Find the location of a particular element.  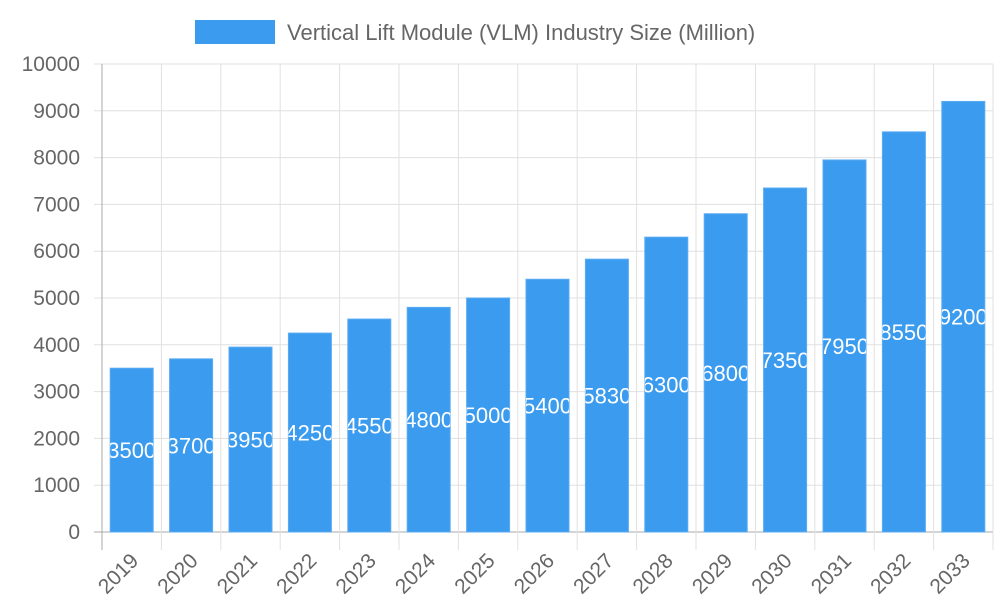

y-tick-label: 6000 is located at coordinates (56, 251).